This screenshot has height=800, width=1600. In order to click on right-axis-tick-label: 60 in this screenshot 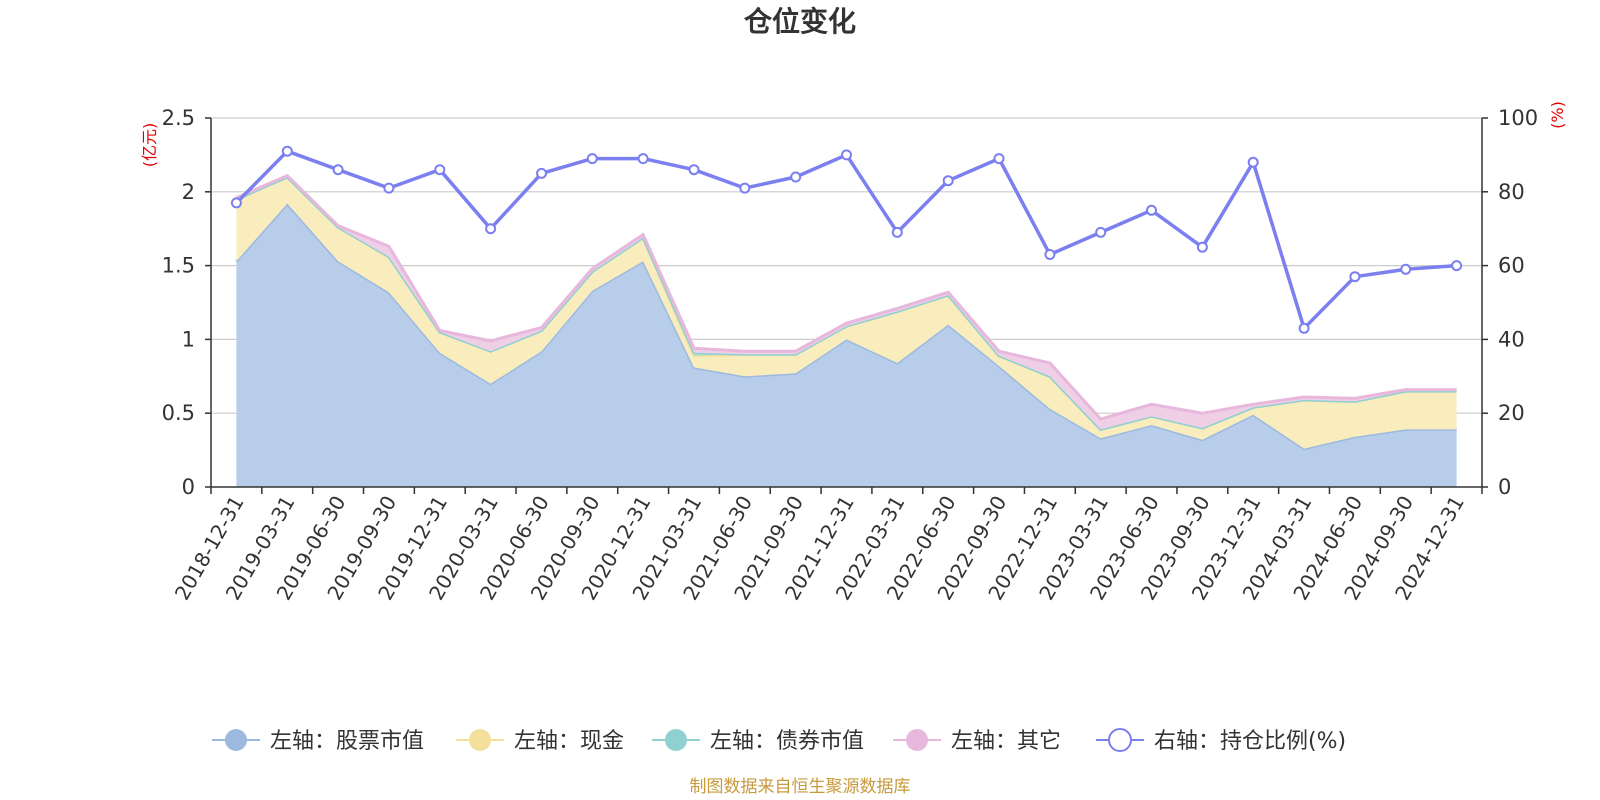, I will do `click(1511, 266)`.